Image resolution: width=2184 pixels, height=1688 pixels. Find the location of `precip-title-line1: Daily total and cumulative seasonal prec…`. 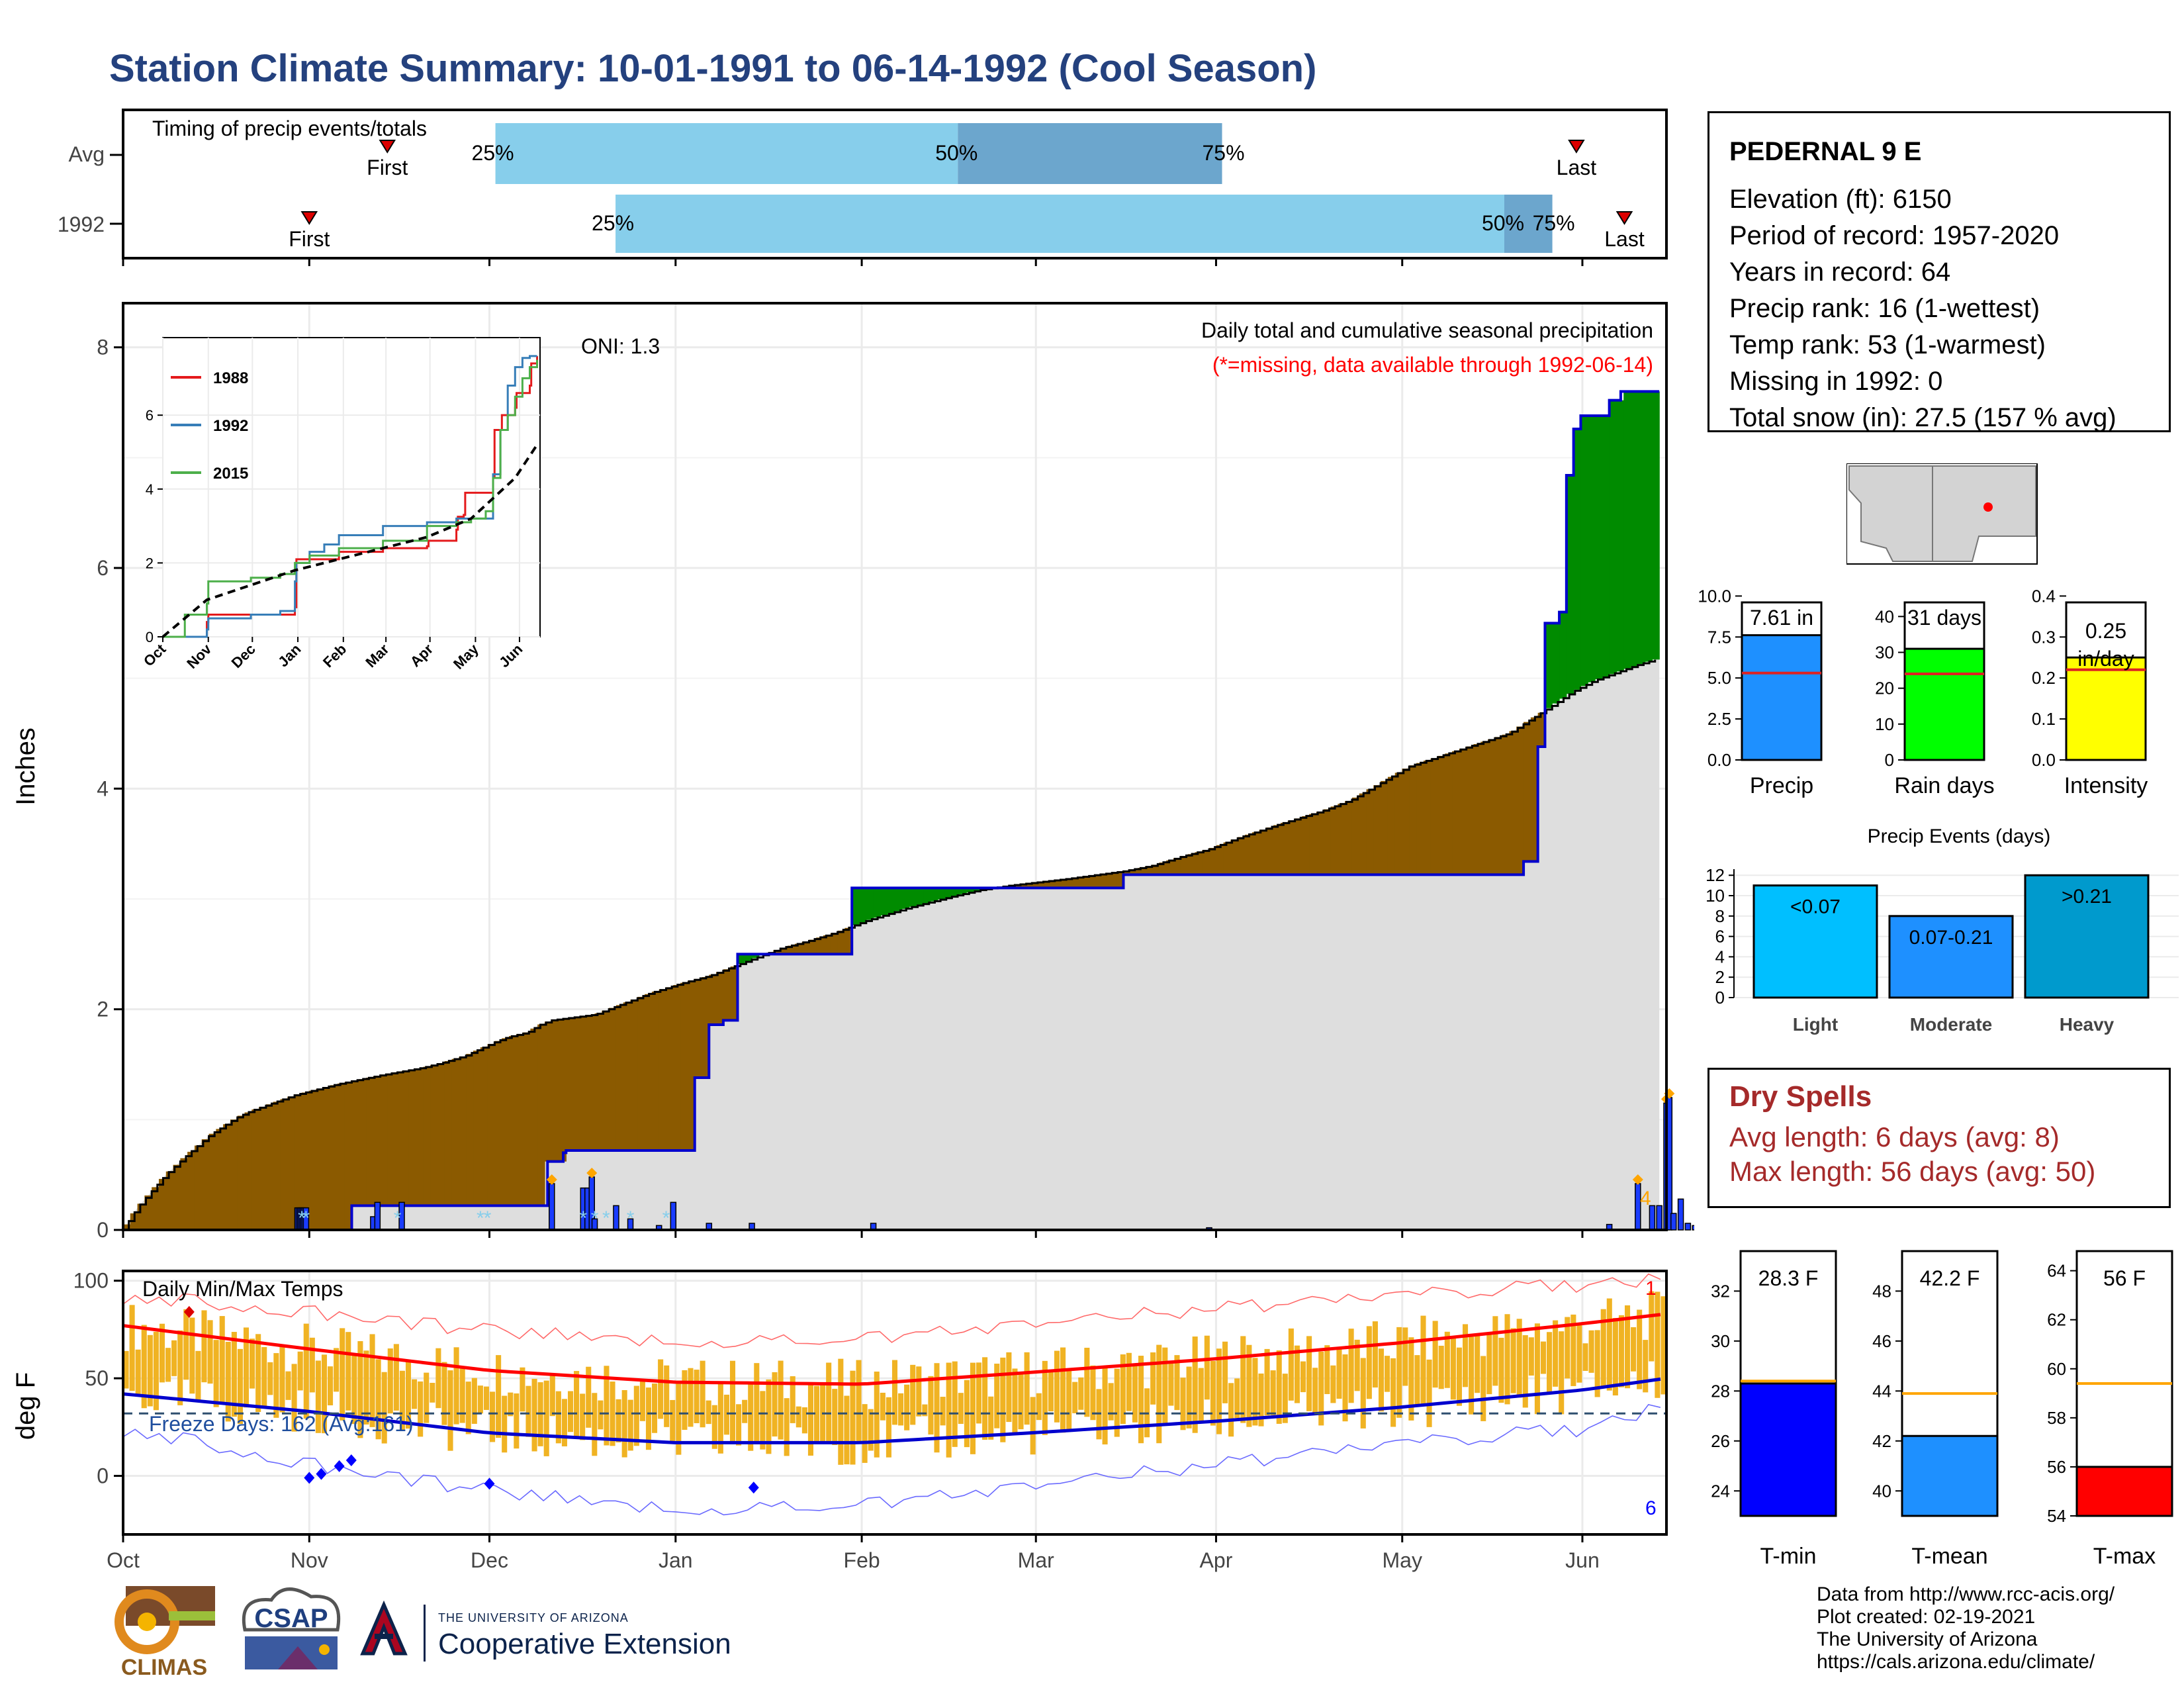

precip-title-line1: Daily total and cumulative seasonal prec… is located at coordinates (1427, 330).